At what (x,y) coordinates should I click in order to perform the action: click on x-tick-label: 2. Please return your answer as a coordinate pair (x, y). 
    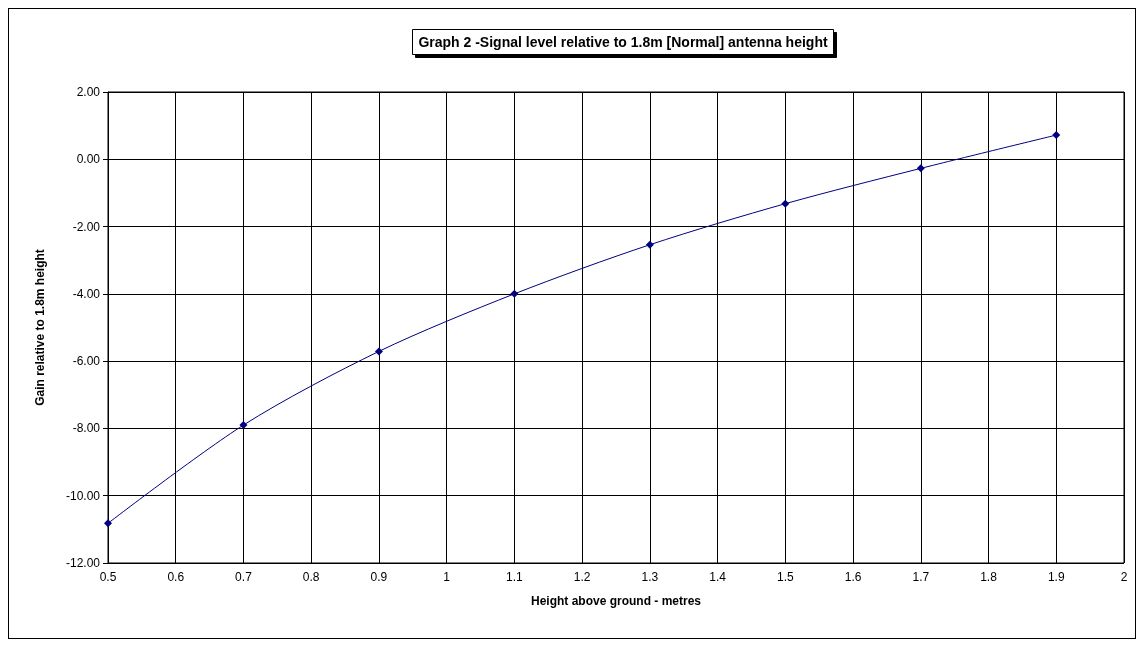
    Looking at the image, I should click on (1124, 577).